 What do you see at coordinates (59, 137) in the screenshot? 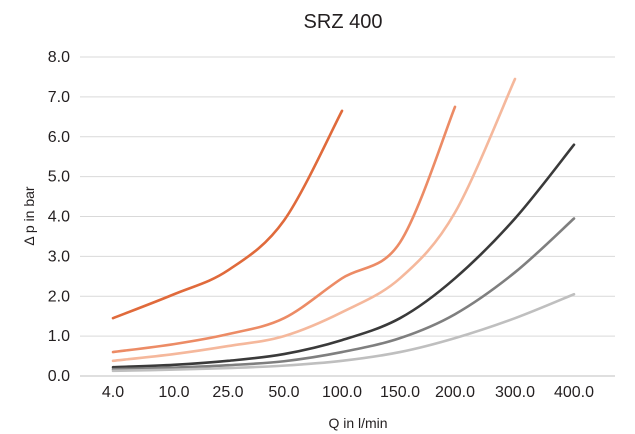
I see `y-tick-label: 6.0` at bounding box center [59, 137].